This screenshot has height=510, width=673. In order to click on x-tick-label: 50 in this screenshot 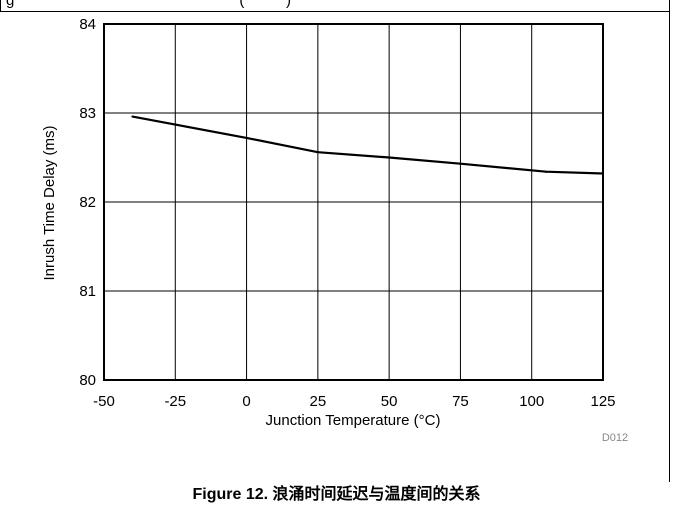, I will do `click(389, 401)`.